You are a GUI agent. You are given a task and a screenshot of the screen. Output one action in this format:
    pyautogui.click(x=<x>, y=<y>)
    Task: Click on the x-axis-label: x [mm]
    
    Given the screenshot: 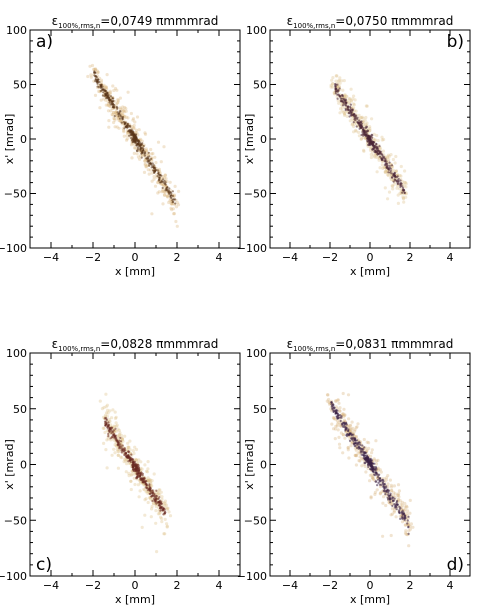 What is the action you would take?
    pyautogui.click(x=135, y=271)
    